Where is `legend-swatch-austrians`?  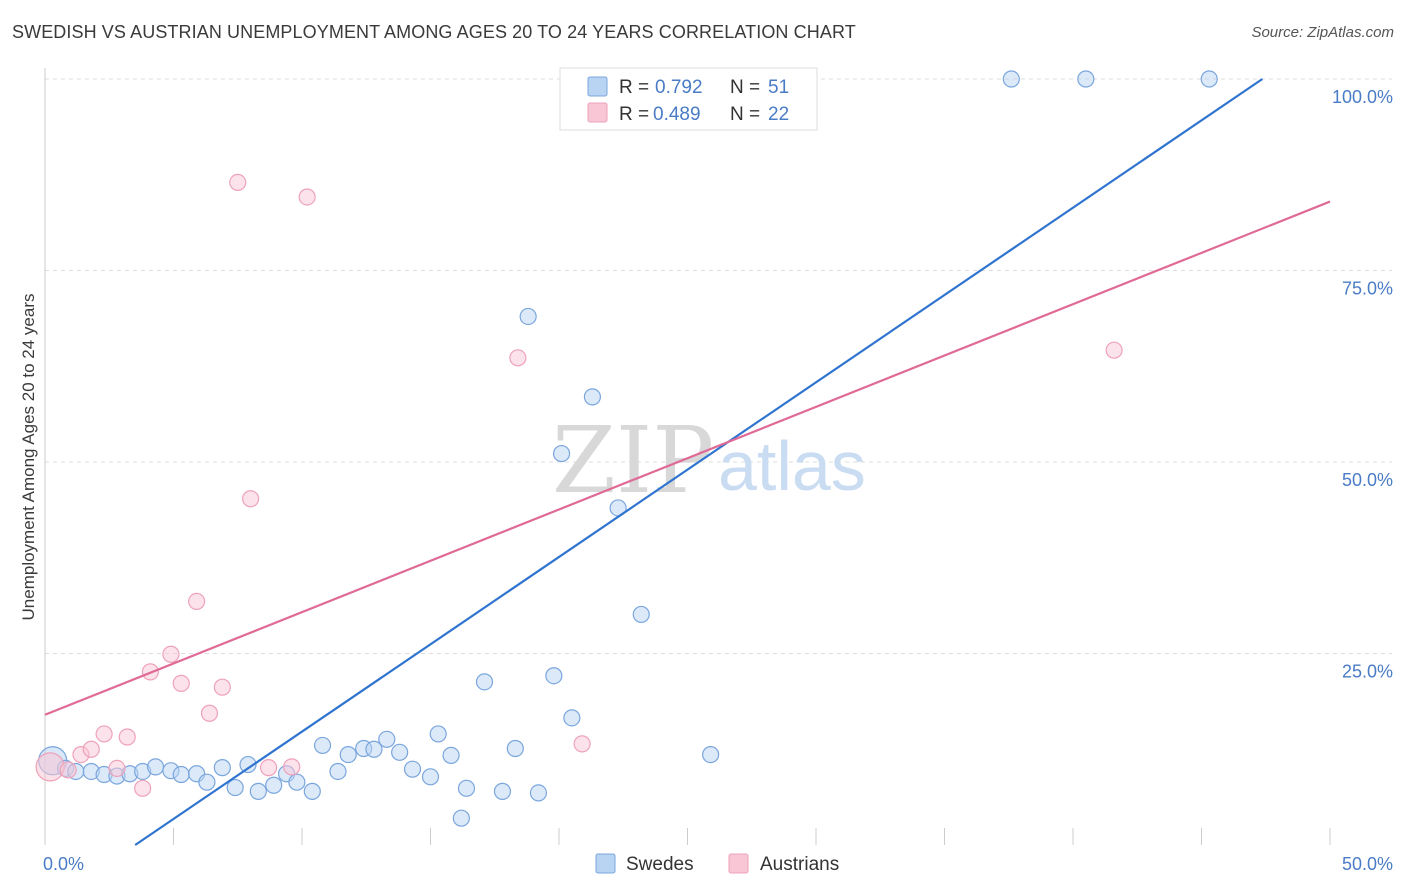
legend-swatch-austrians is located at coordinates (597, 112).